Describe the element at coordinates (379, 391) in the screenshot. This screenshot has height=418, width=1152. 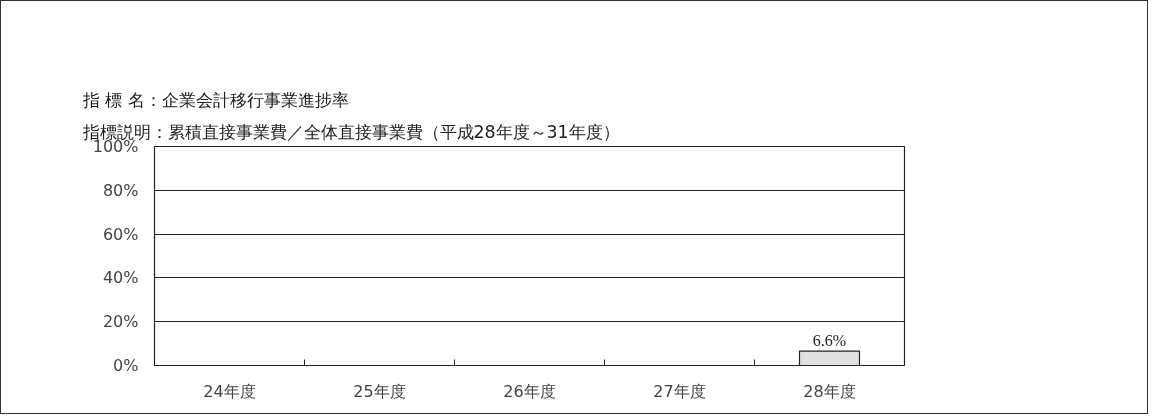
I see `x-tick-label: 25年度` at that location.